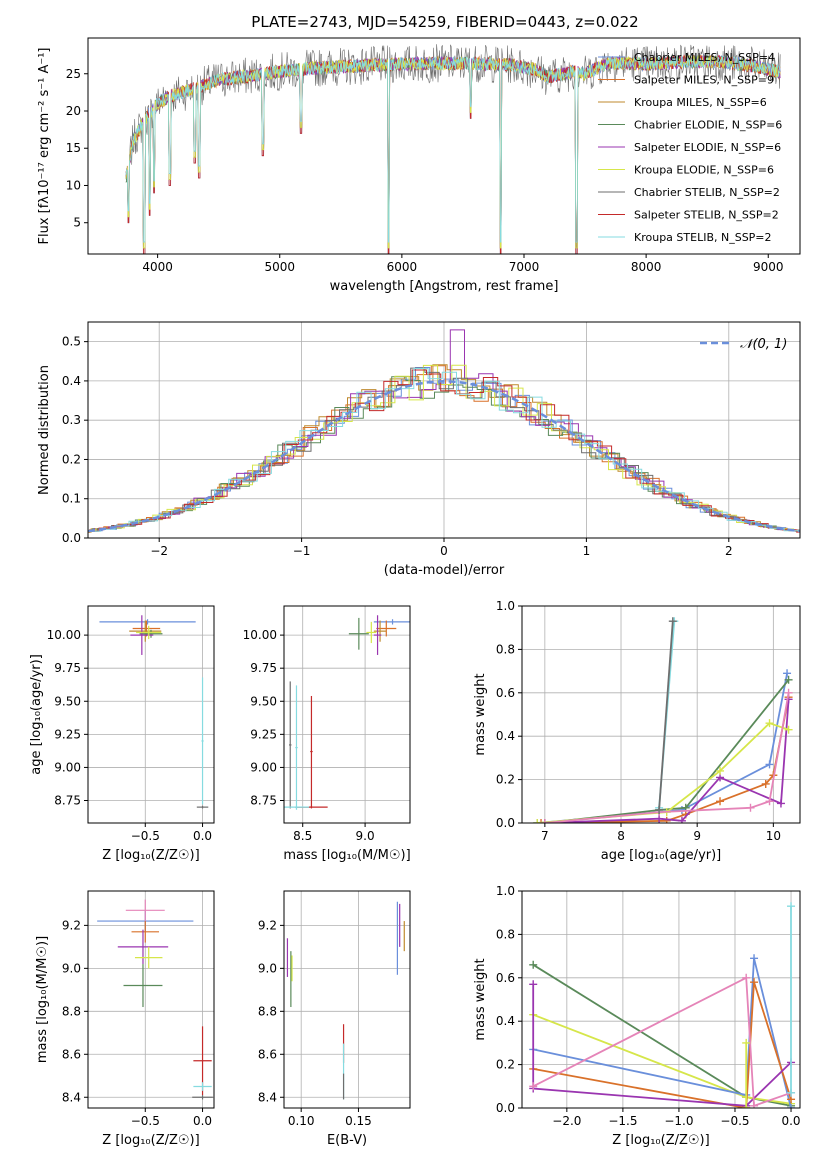 This screenshot has height=1170, width=819. I want to click on x-tick-label: 10, so click(773, 836).